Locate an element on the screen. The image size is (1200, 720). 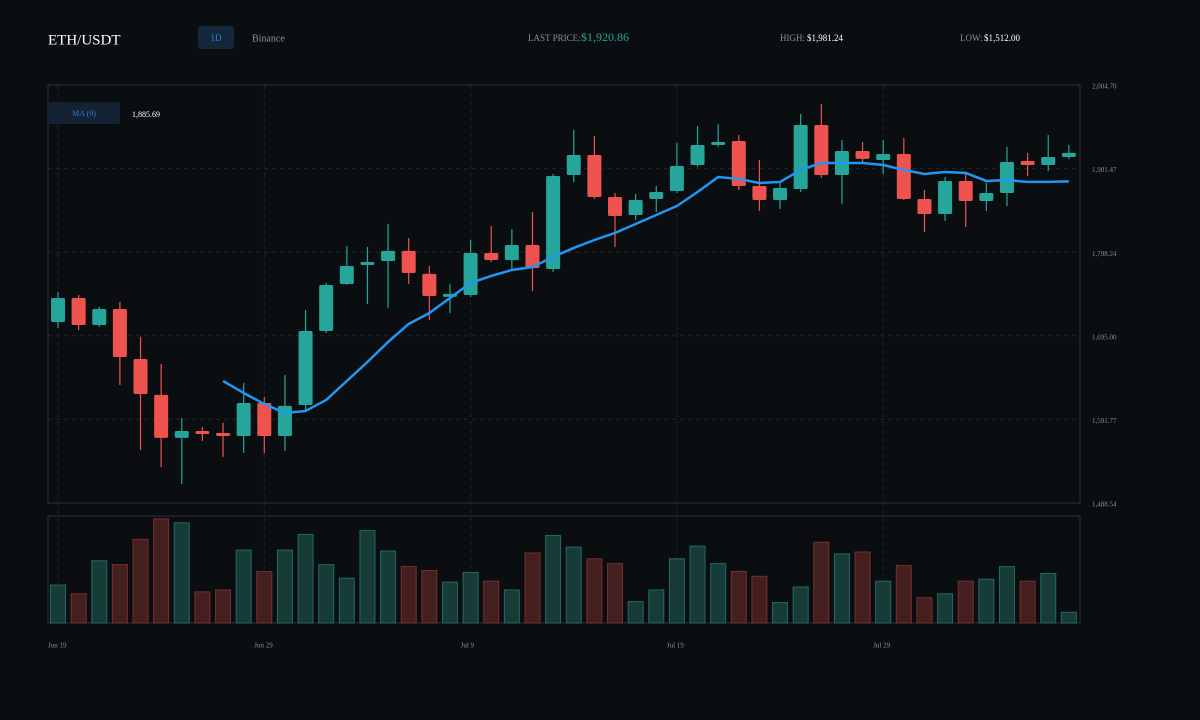
y-tick-label: 1,901.47 is located at coordinates (1104, 170).